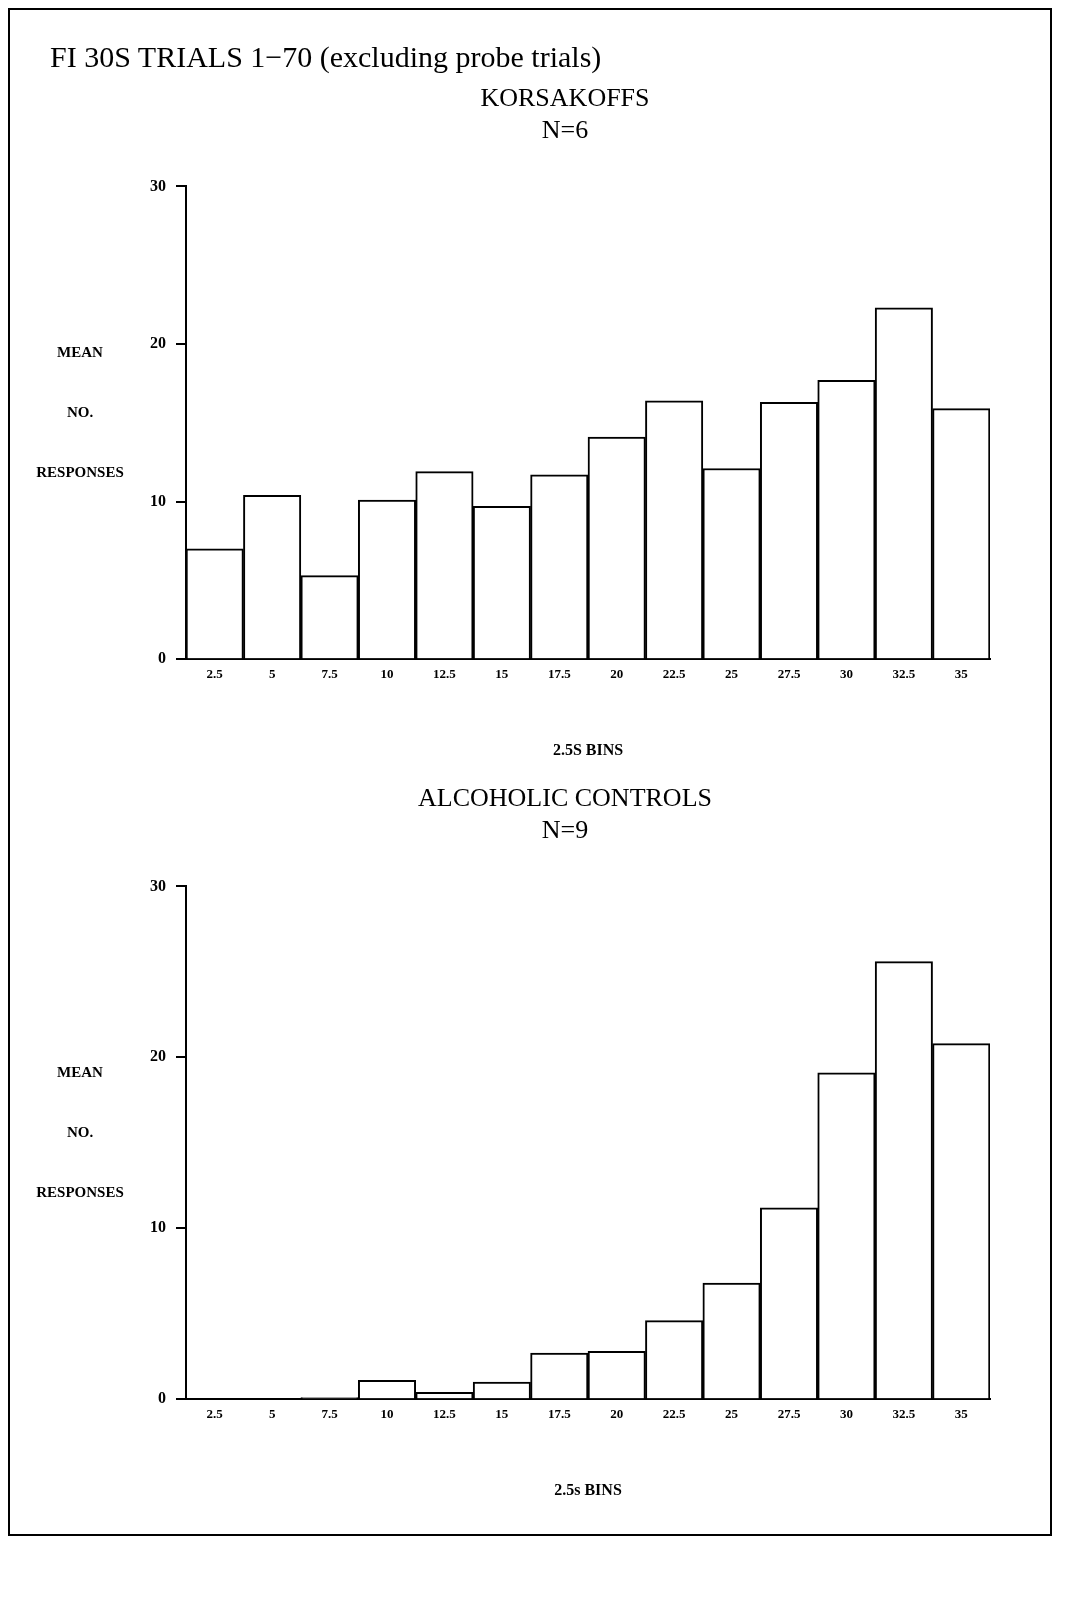 The height and width of the screenshot is (1602, 1081). Describe the element at coordinates (588, 1489) in the screenshot. I see `x-axis-title: 2.5s BINS` at that location.